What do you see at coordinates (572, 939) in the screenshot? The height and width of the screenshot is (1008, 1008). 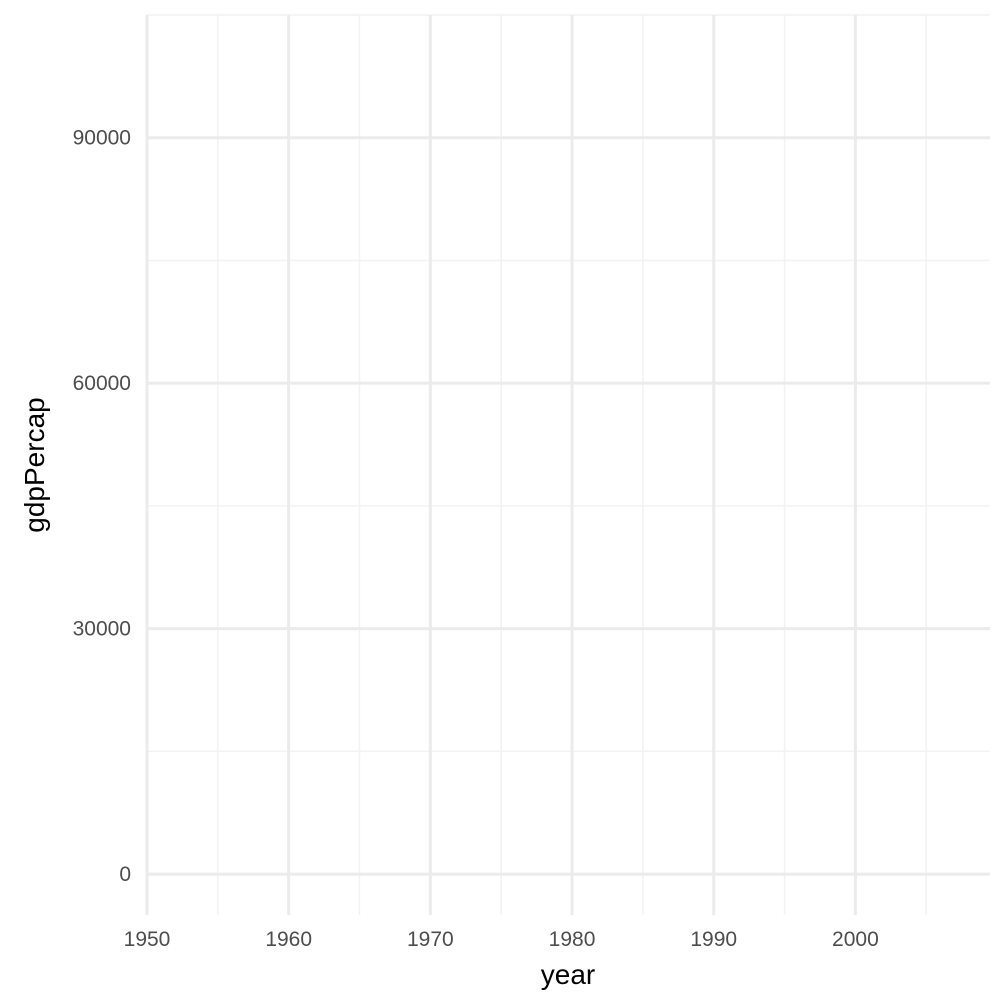 I see `x-tick-label: 1980` at bounding box center [572, 939].